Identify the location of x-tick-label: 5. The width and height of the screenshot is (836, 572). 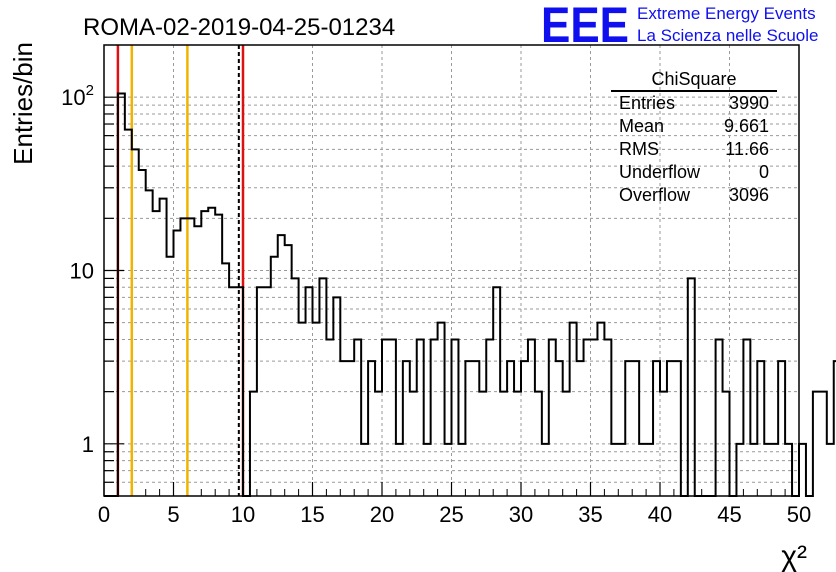
(173, 514).